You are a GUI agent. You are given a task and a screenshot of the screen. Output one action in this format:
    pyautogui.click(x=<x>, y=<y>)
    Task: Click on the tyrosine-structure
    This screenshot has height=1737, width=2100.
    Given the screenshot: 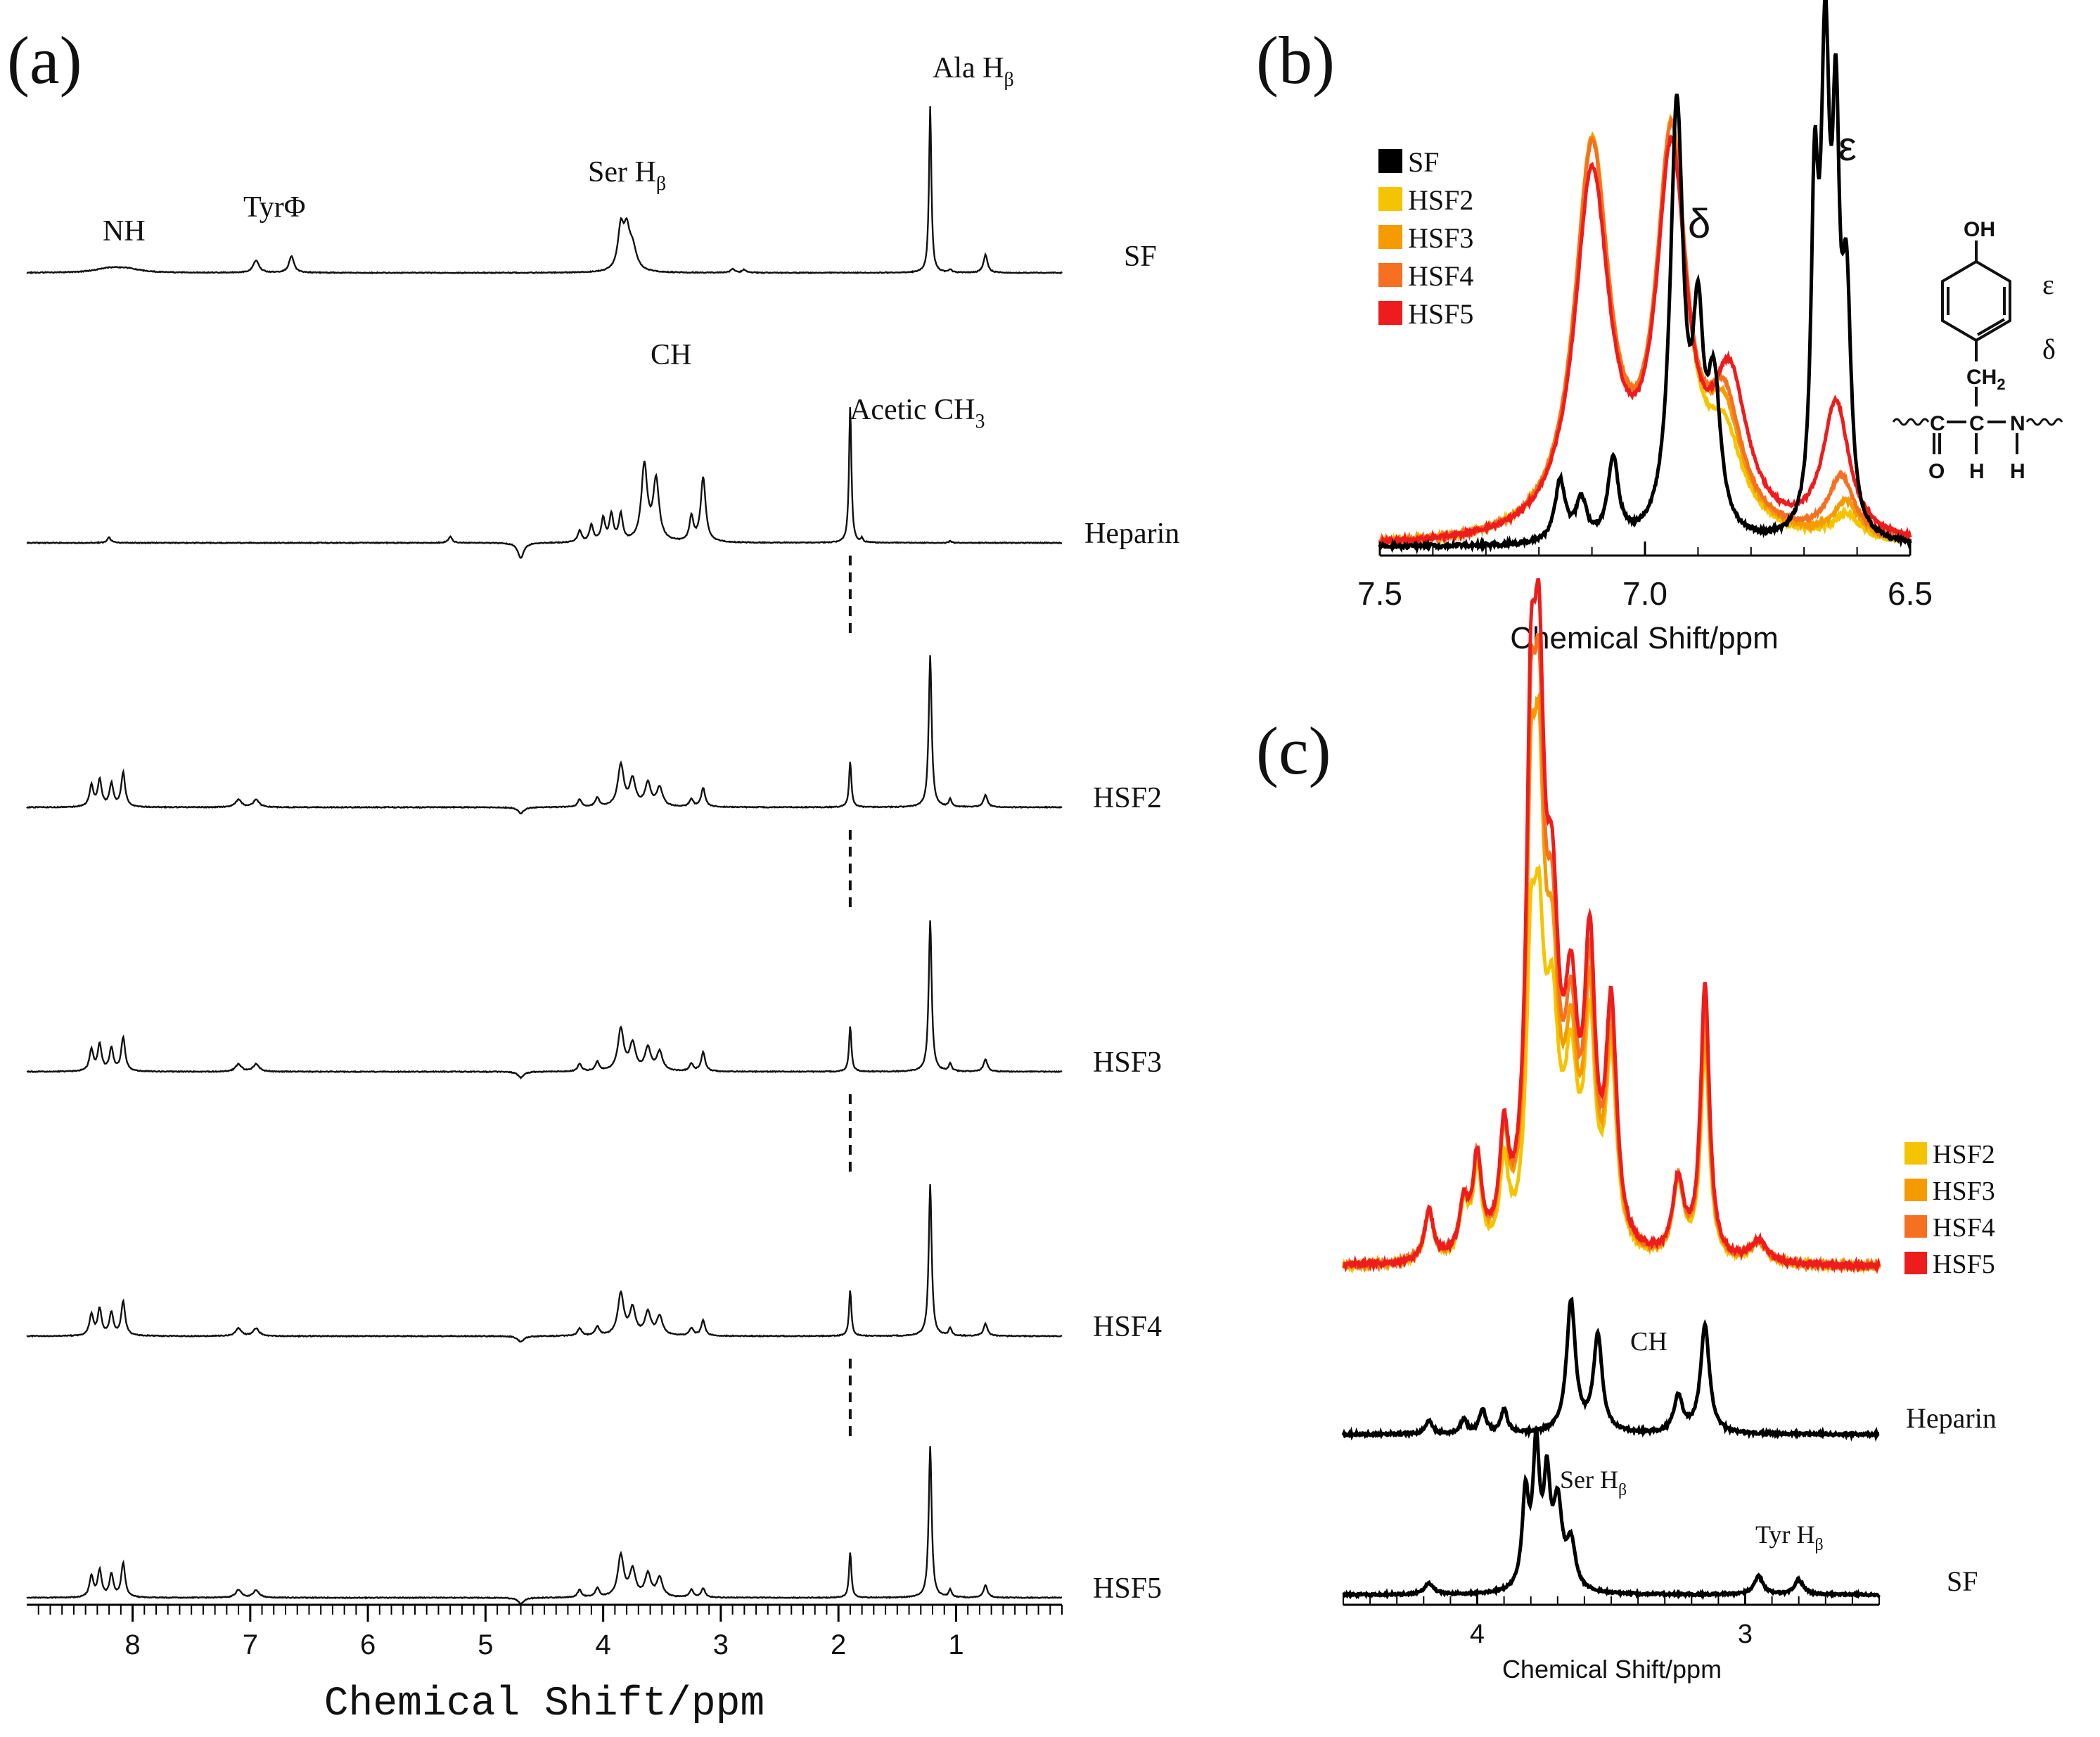 What is the action you would take?
    pyautogui.click(x=1978, y=347)
    